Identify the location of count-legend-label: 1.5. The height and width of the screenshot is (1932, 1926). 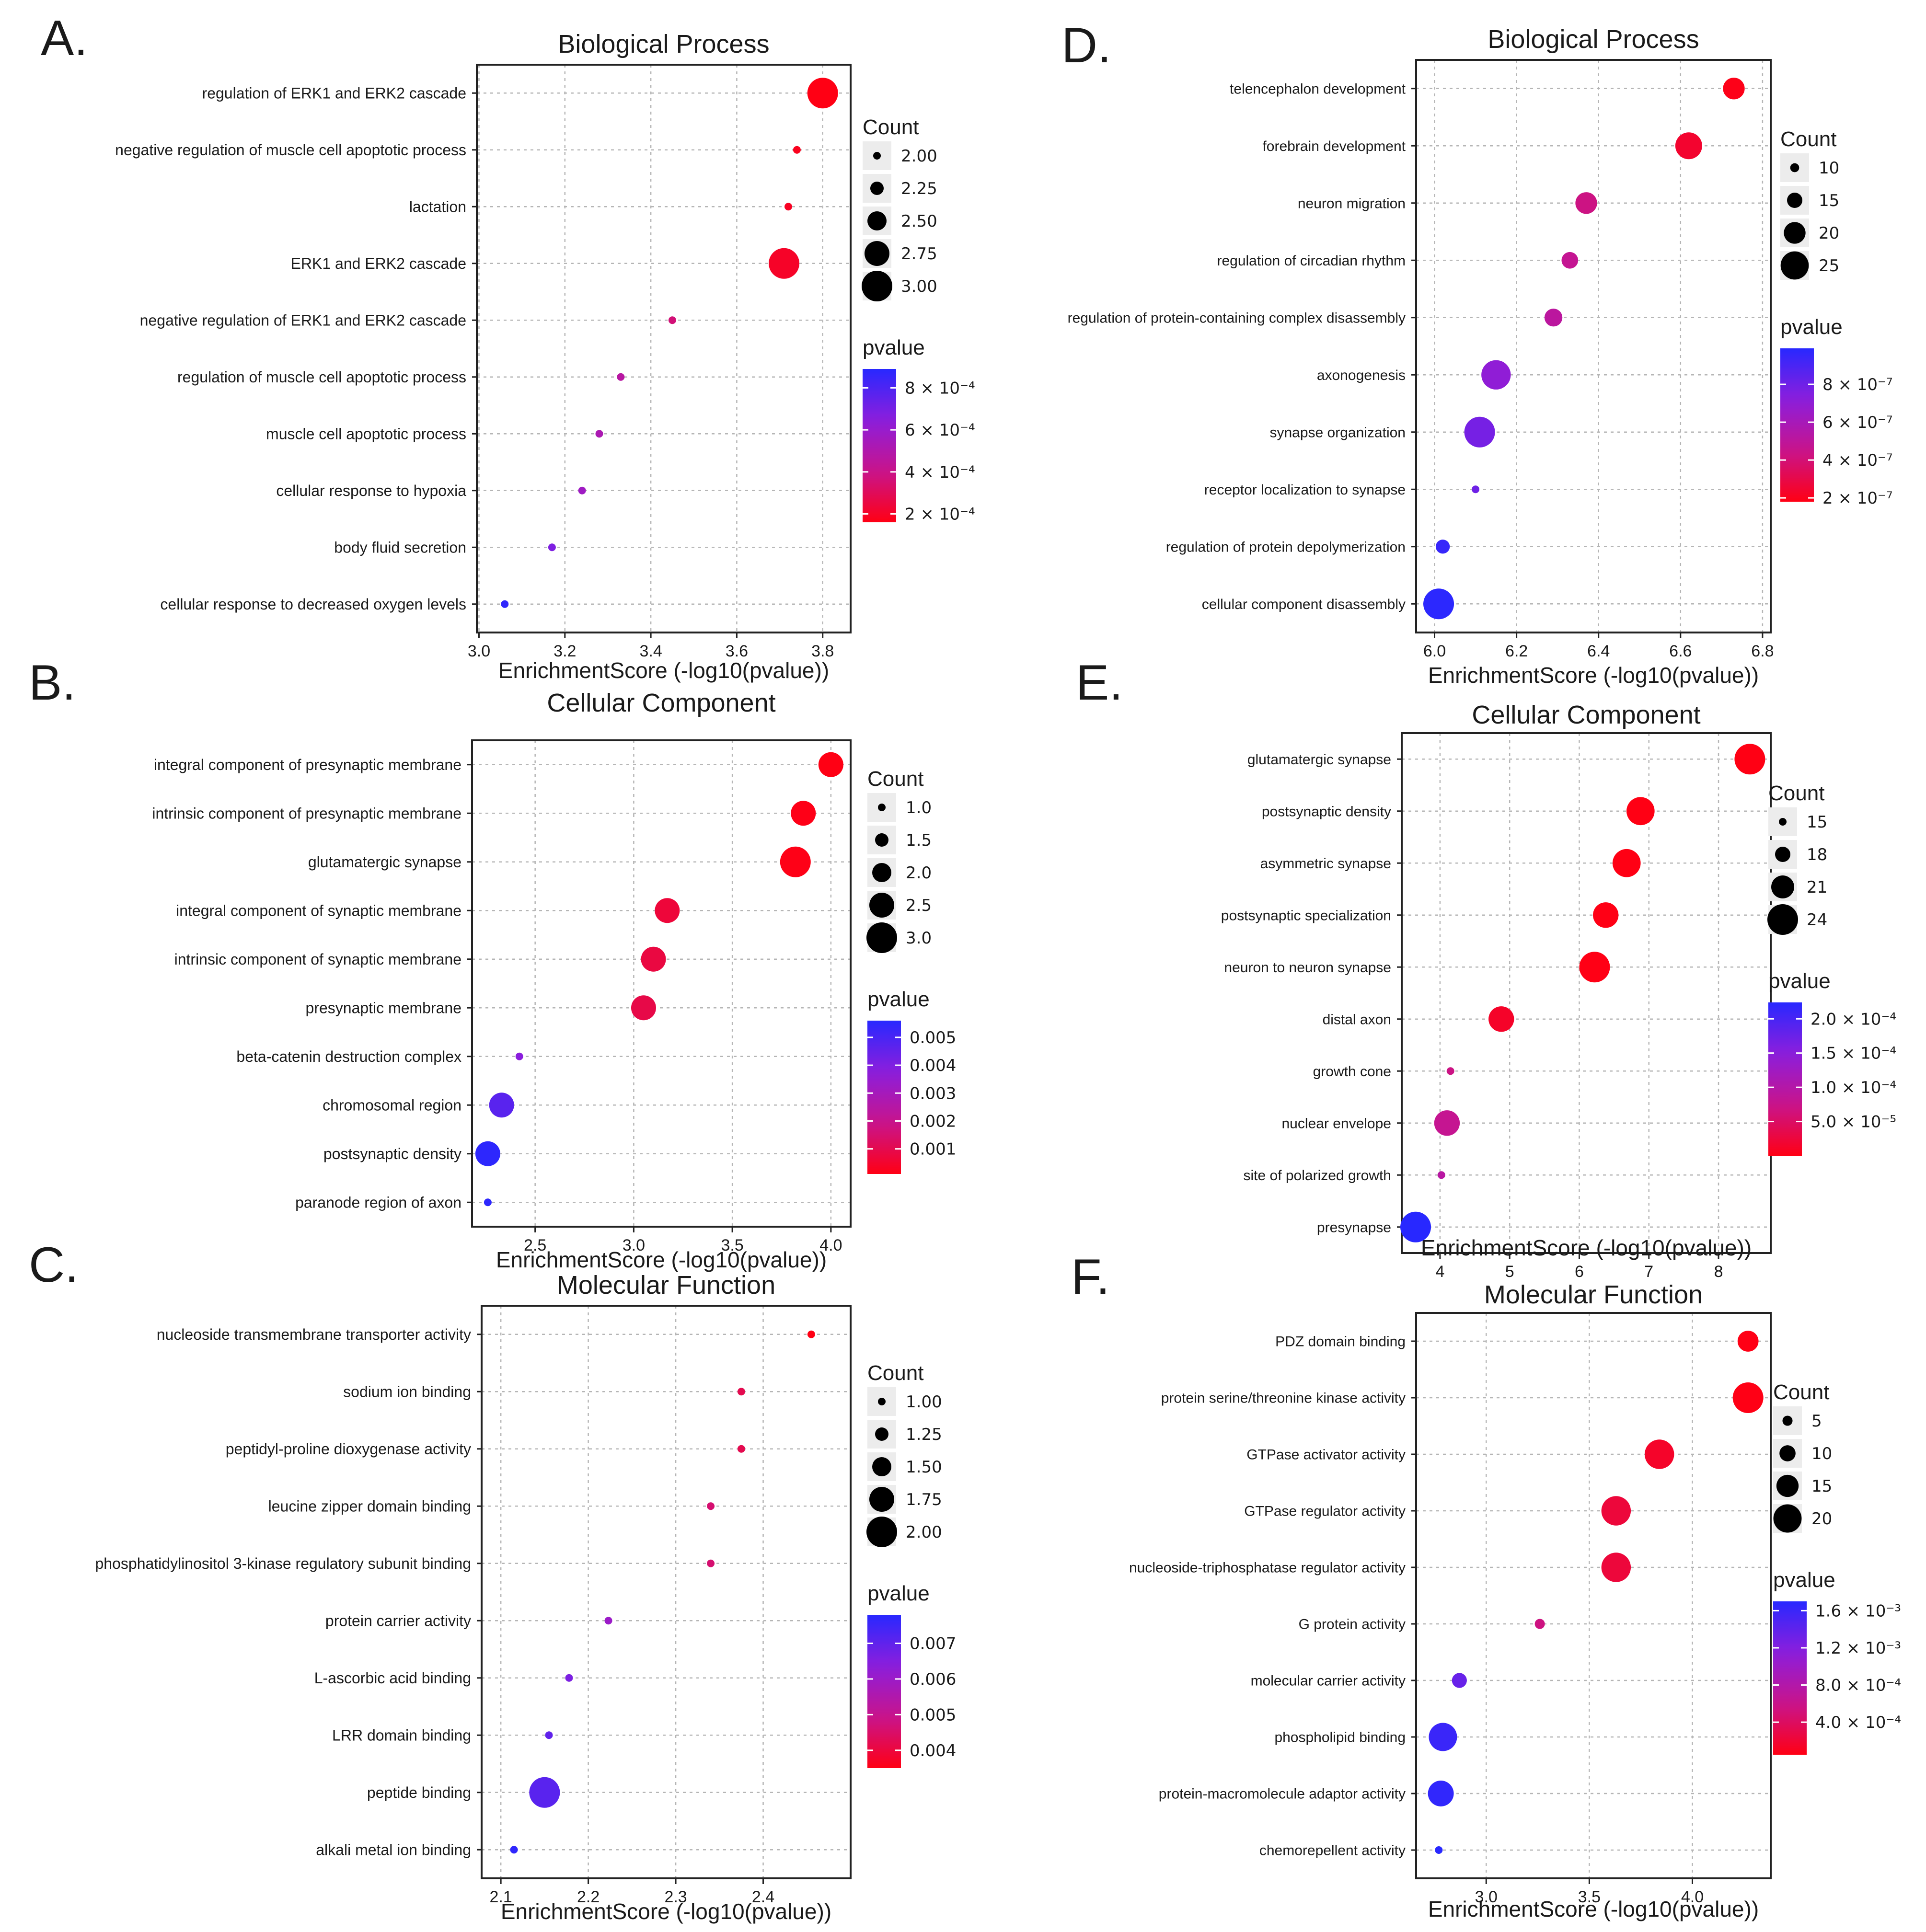
(919, 840).